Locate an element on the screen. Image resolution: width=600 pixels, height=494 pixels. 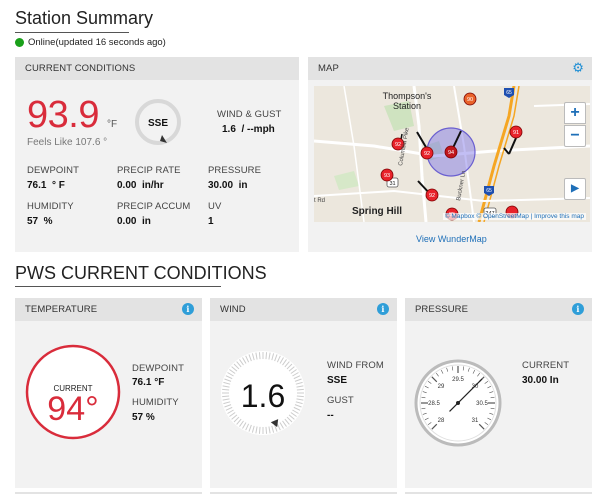
current-conditions-header: CURRENT CONDITIONS is located at coordinates (157, 68).